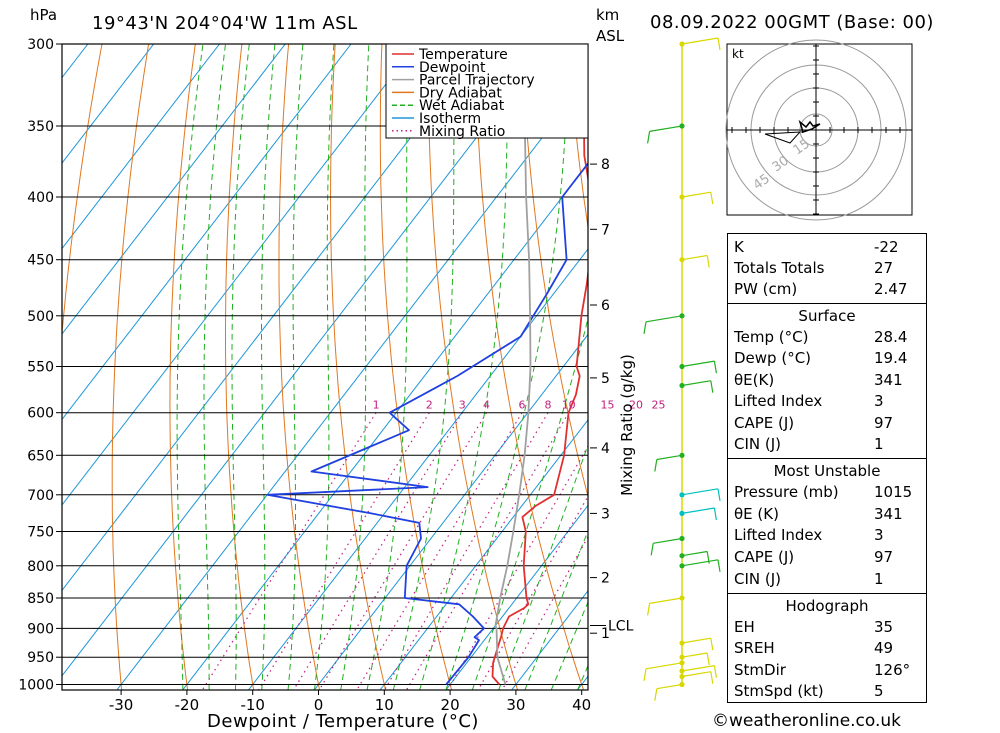 The image size is (1000, 733). Describe the element at coordinates (807, 721) in the screenshot. I see `copyright-footer: ©weatheronline.co.uk` at that location.